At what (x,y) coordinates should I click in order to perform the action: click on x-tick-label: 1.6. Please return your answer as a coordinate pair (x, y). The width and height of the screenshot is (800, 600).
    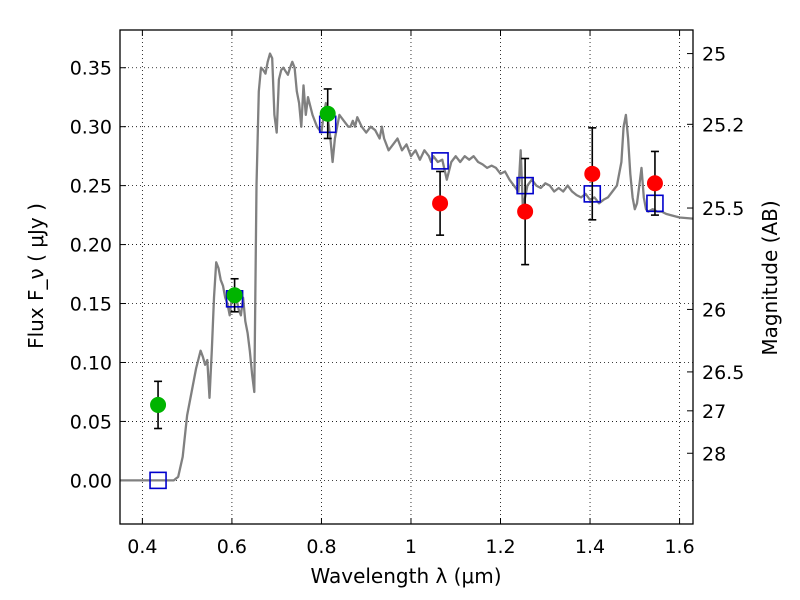
    Looking at the image, I should click on (679, 547).